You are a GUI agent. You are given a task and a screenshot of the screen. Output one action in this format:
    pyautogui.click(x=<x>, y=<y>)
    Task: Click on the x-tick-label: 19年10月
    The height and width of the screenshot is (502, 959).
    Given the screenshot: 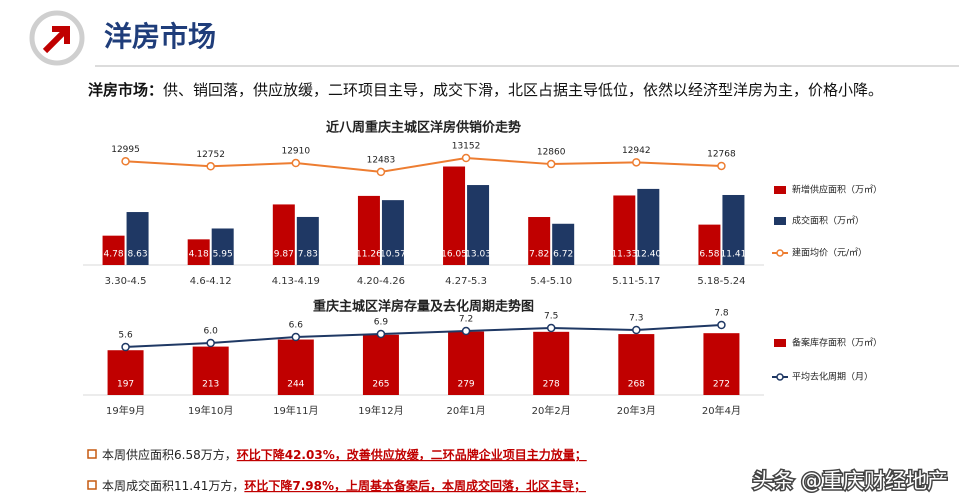 What is the action you would take?
    pyautogui.click(x=210, y=410)
    